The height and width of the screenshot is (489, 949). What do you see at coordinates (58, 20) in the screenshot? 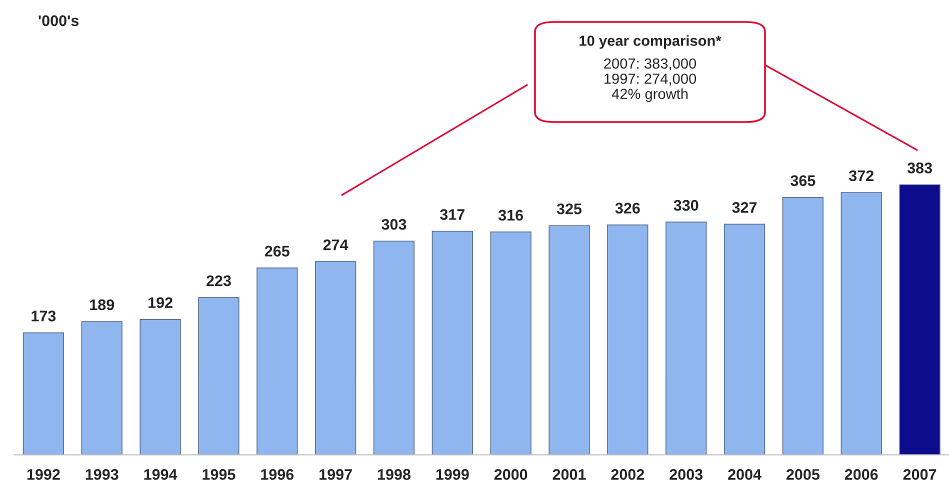
I see `text: '000's` at bounding box center [58, 20].